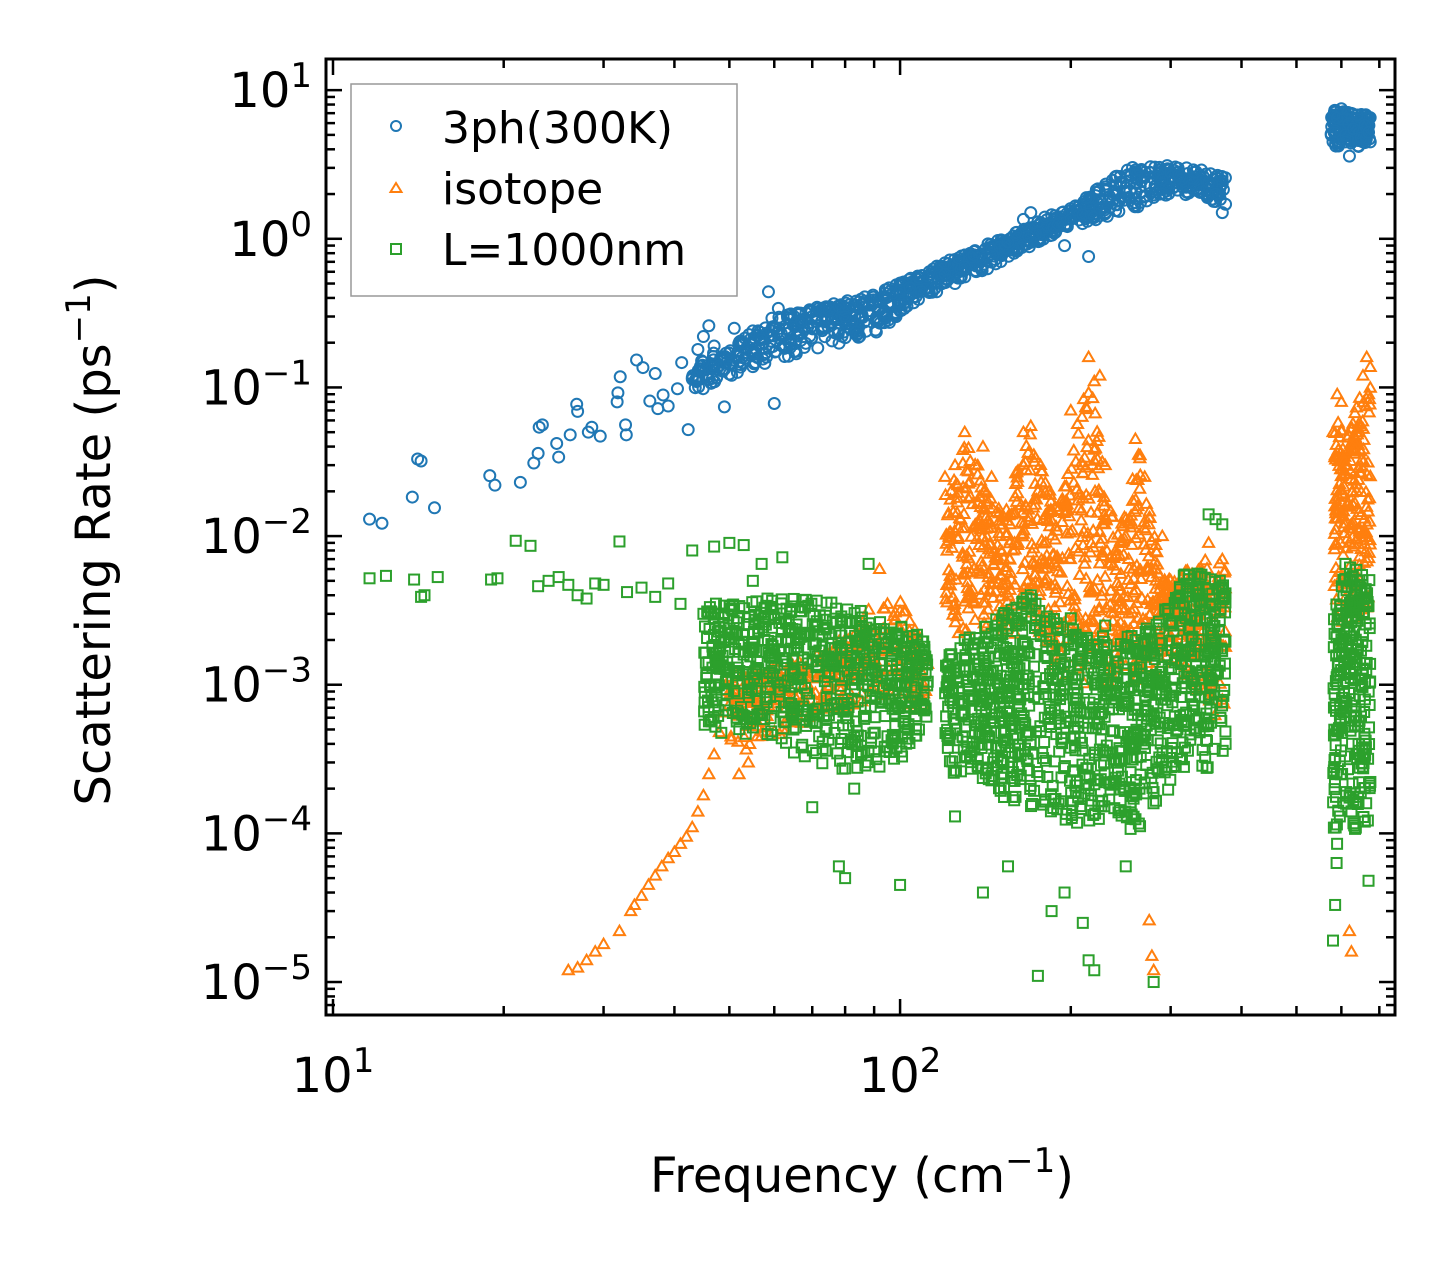 This screenshot has width=1455, height=1265. Describe the element at coordinates (256, 384) in the screenshot. I see `y-tick-label: 10⁻¹` at that location.